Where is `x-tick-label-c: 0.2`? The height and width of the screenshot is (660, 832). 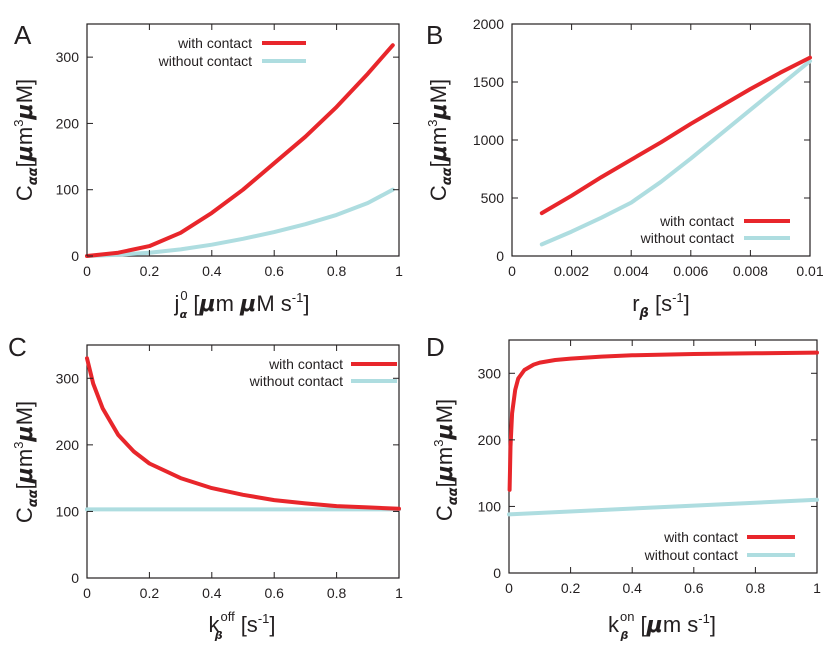
x-tick-label-c: 0.2 is located at coordinates (150, 593).